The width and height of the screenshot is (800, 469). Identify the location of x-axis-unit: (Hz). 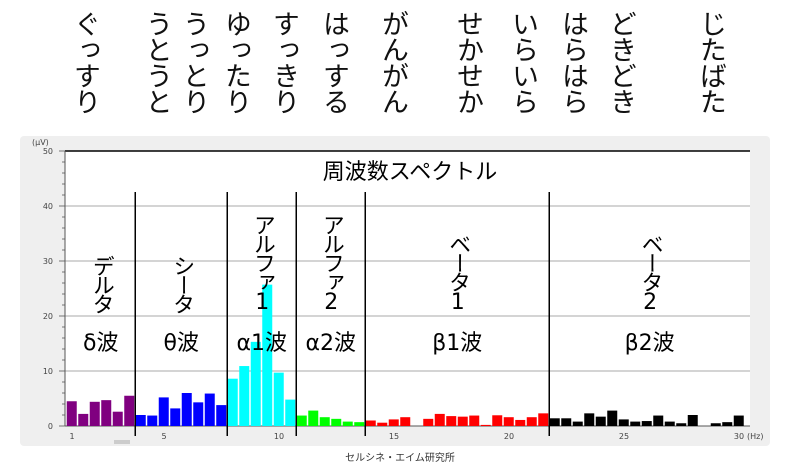
(755, 436).